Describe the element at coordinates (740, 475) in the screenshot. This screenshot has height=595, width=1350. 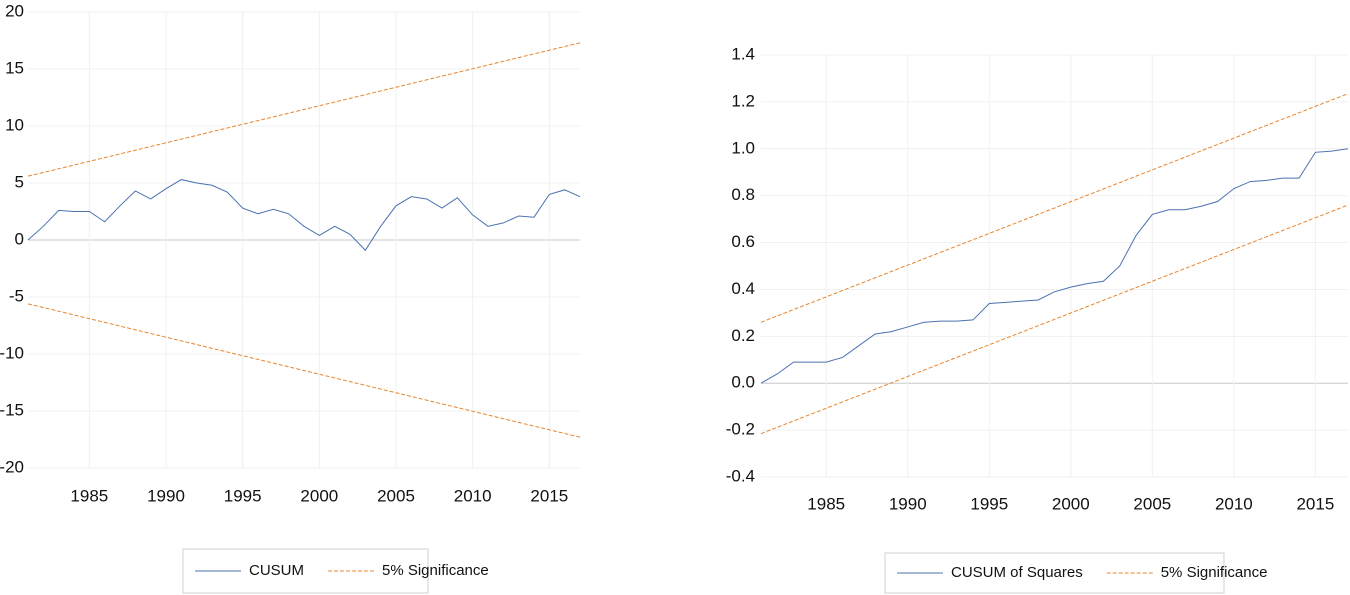
I see `y-tick-label: -0.4` at that location.